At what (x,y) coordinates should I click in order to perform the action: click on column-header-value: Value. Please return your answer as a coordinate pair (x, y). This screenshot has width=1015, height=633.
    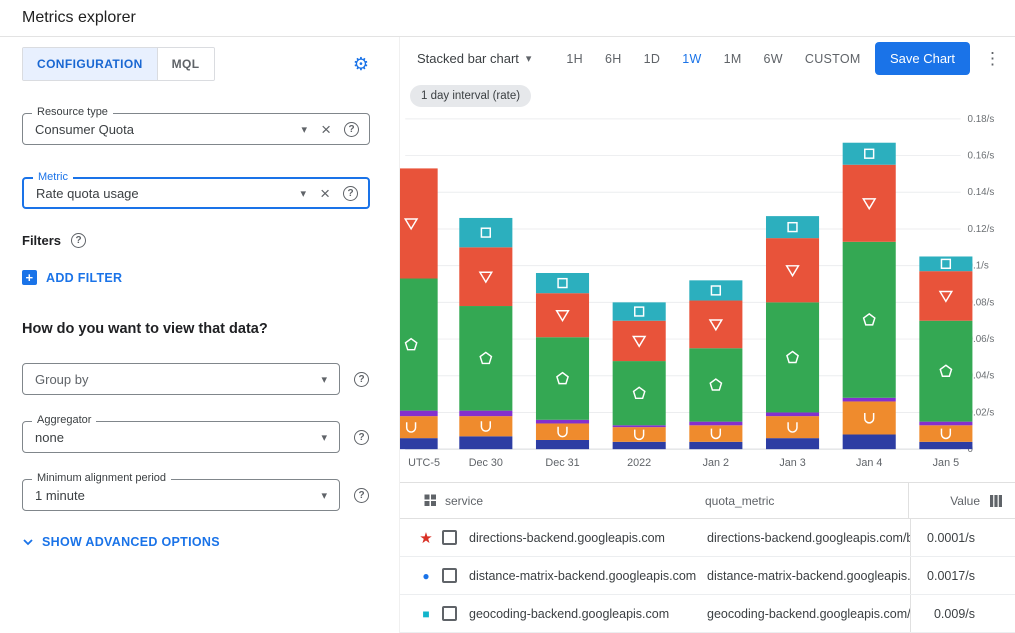
    Looking at the image, I should click on (965, 500).